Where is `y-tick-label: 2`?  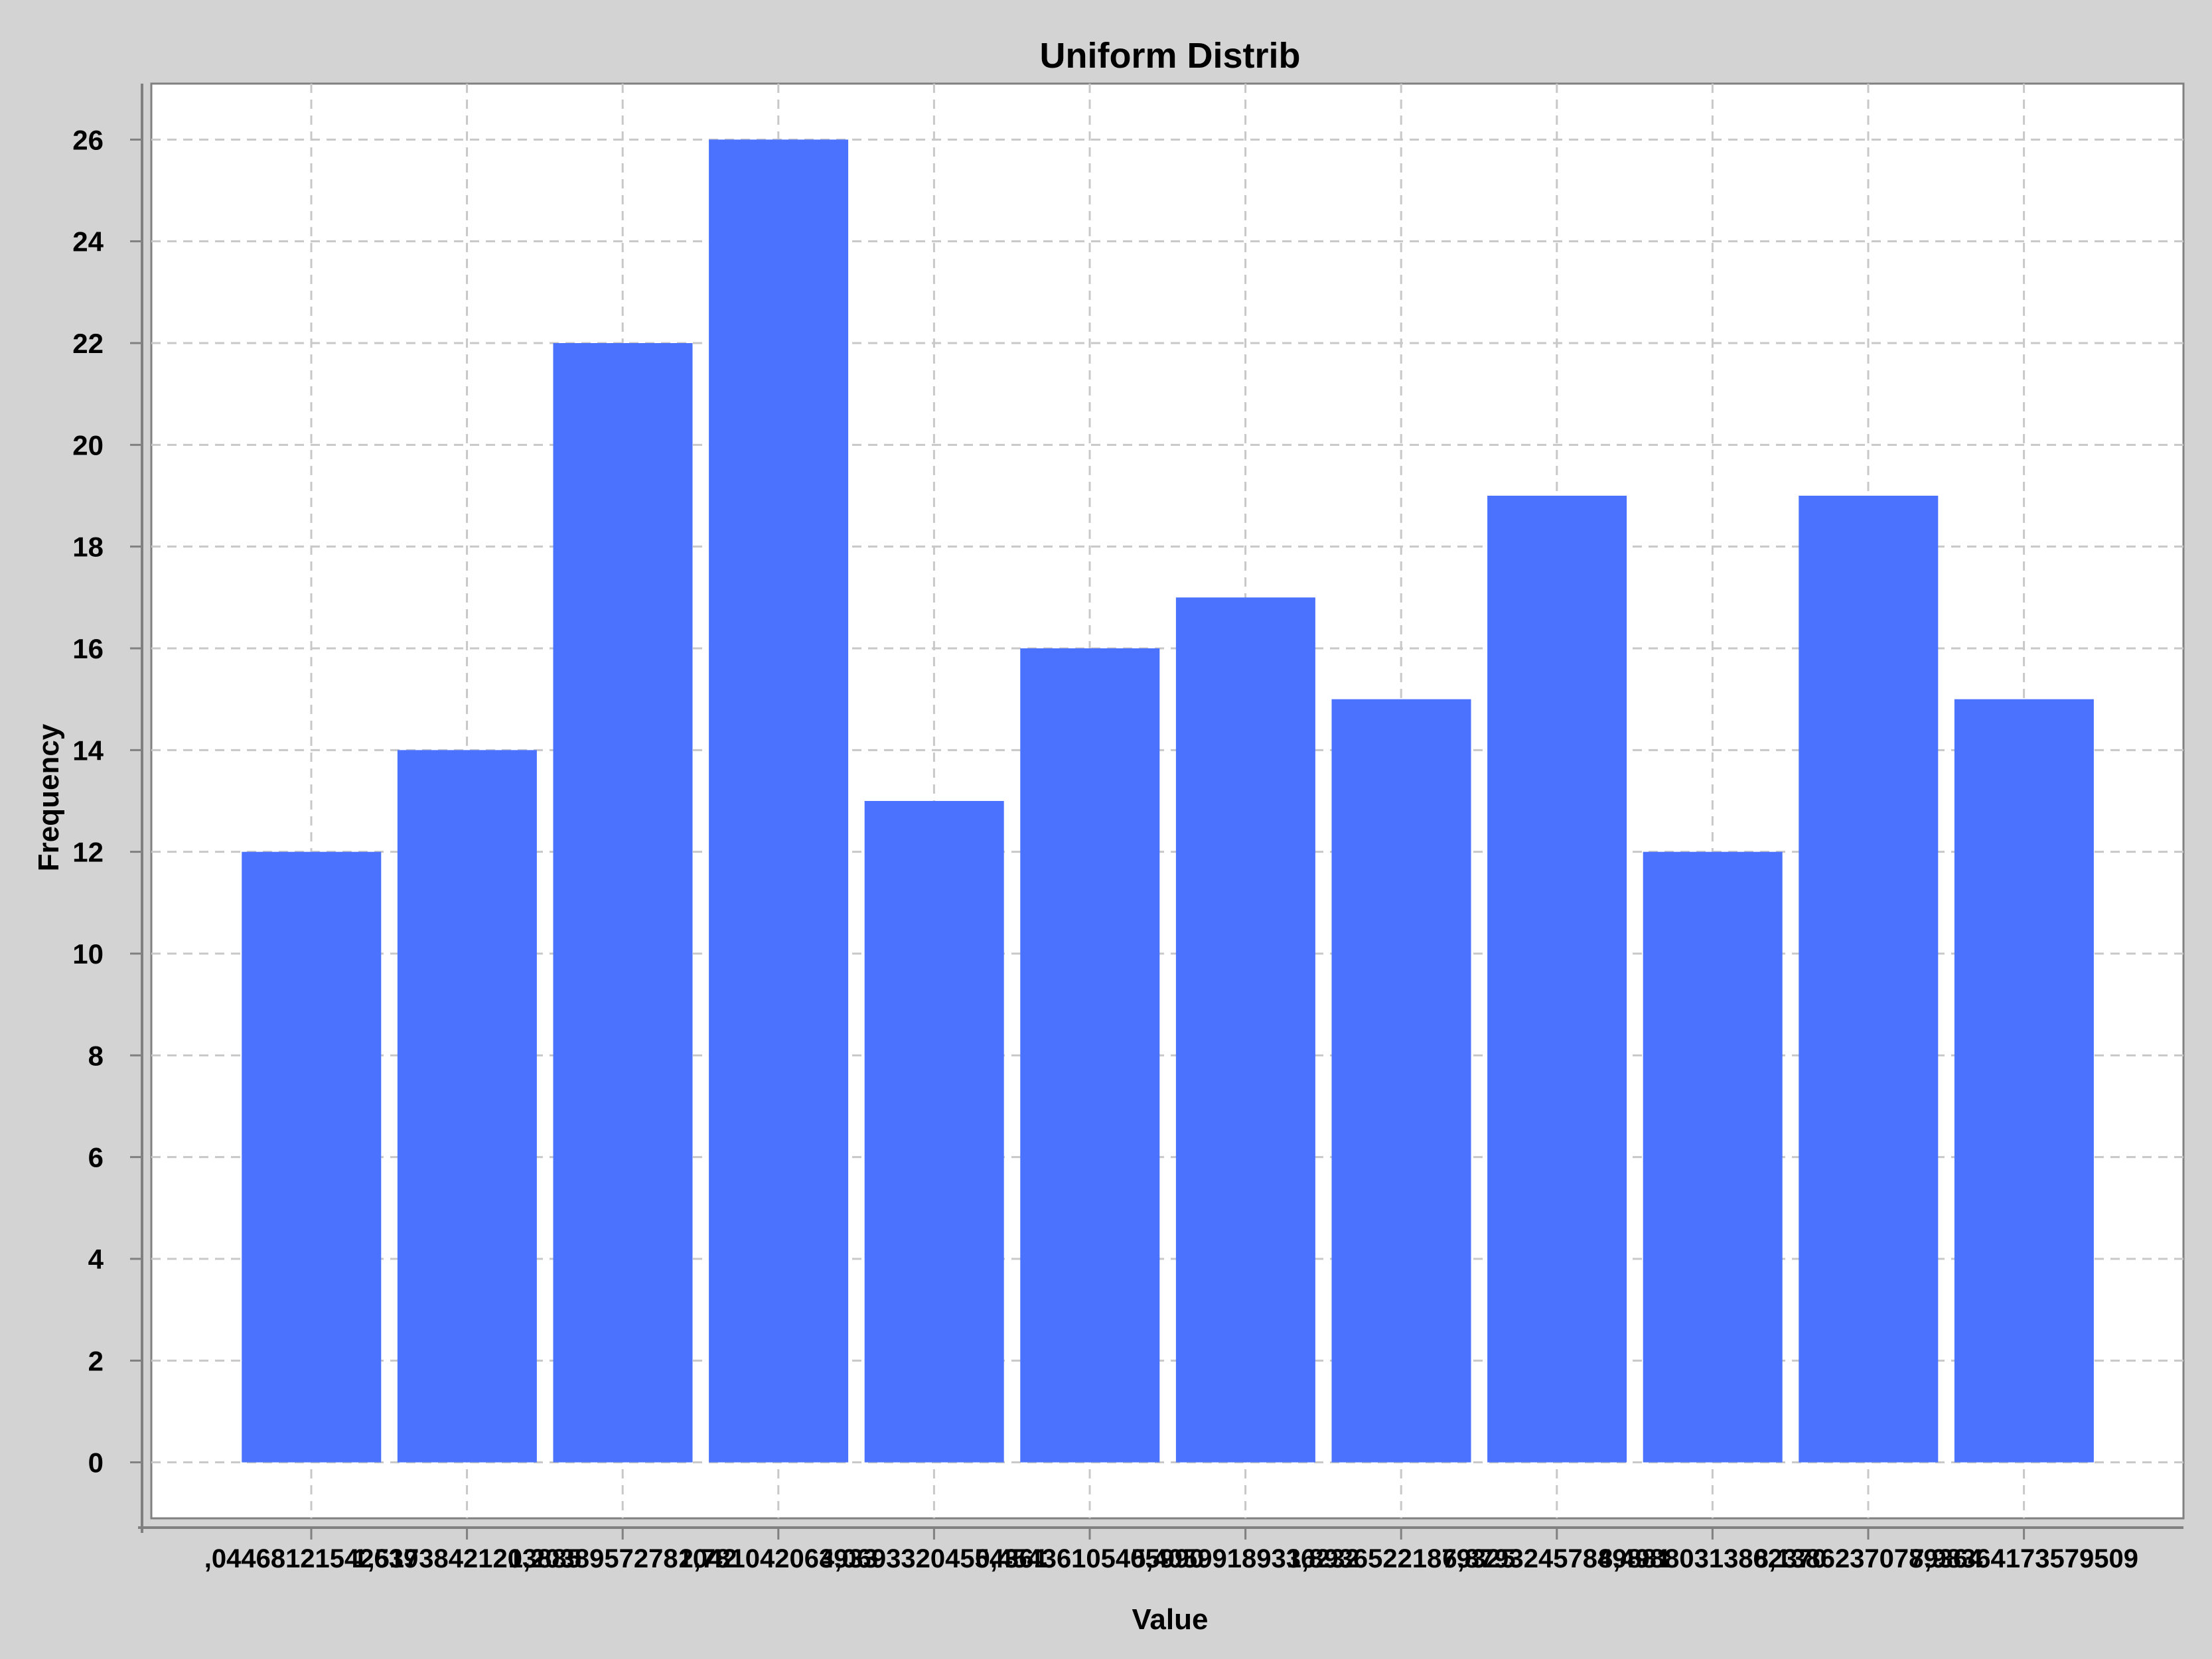
y-tick-label: 2 is located at coordinates (96, 1360).